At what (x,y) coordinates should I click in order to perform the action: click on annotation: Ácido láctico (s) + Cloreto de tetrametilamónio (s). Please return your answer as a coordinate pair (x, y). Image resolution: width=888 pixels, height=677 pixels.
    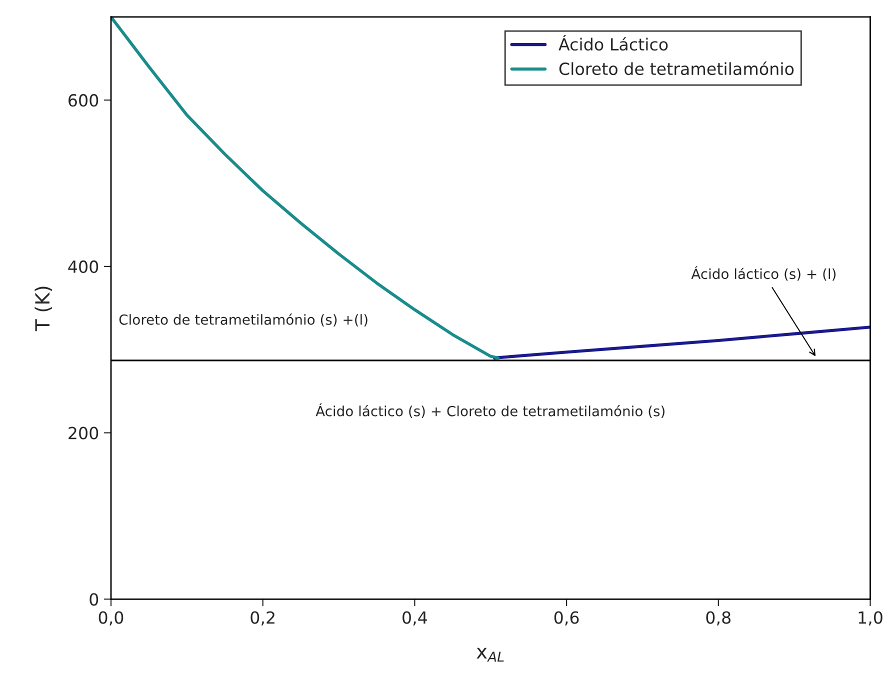
    Looking at the image, I should click on (490, 410).